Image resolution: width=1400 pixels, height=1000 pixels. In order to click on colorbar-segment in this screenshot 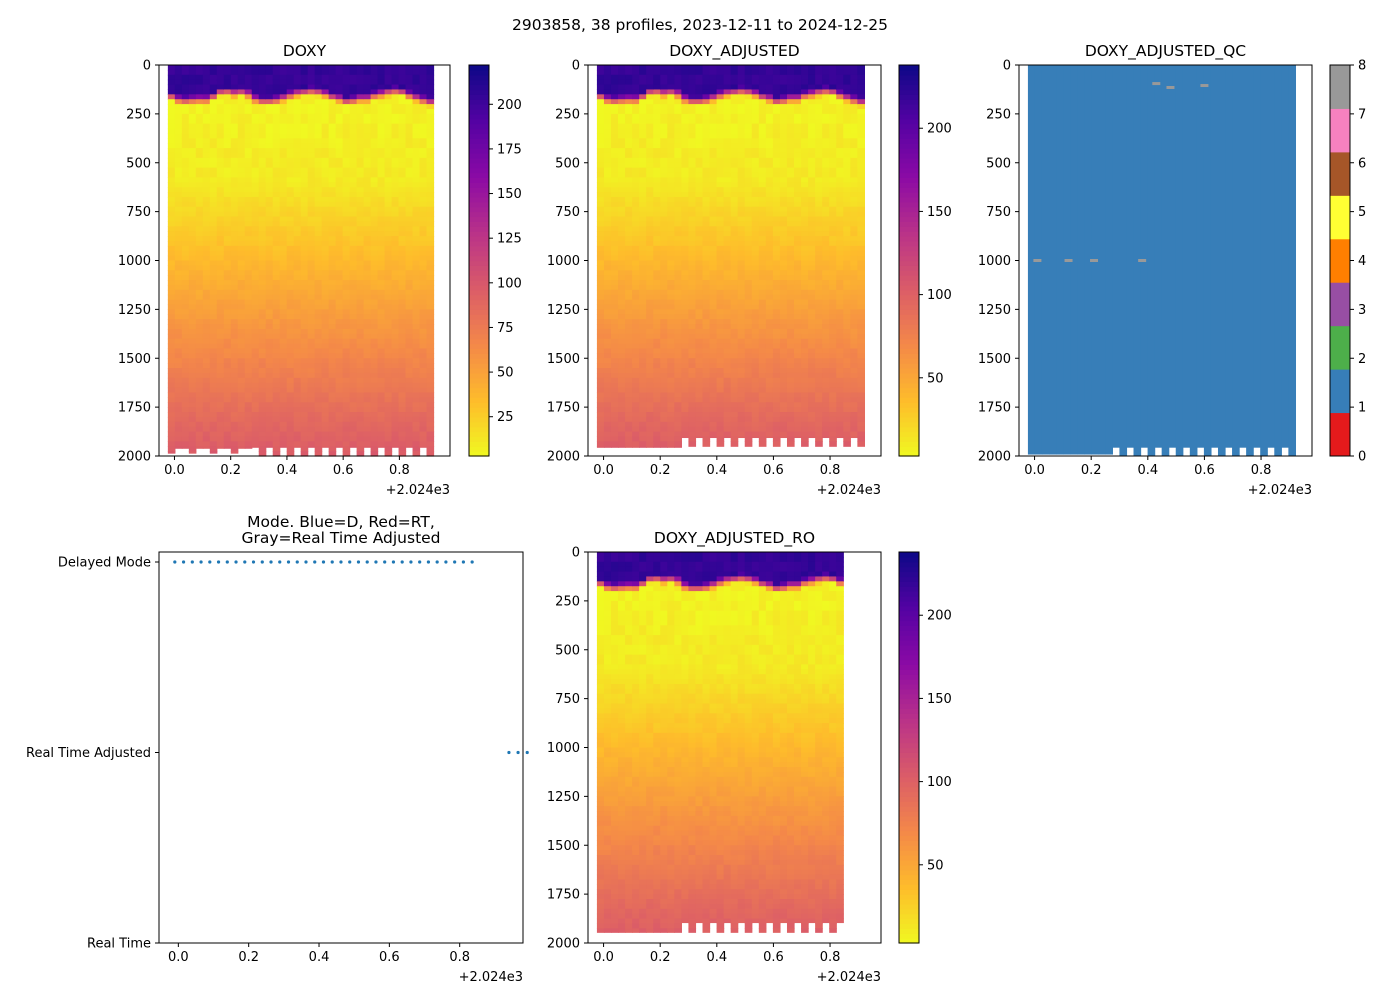, I will do `click(479, 385)`.